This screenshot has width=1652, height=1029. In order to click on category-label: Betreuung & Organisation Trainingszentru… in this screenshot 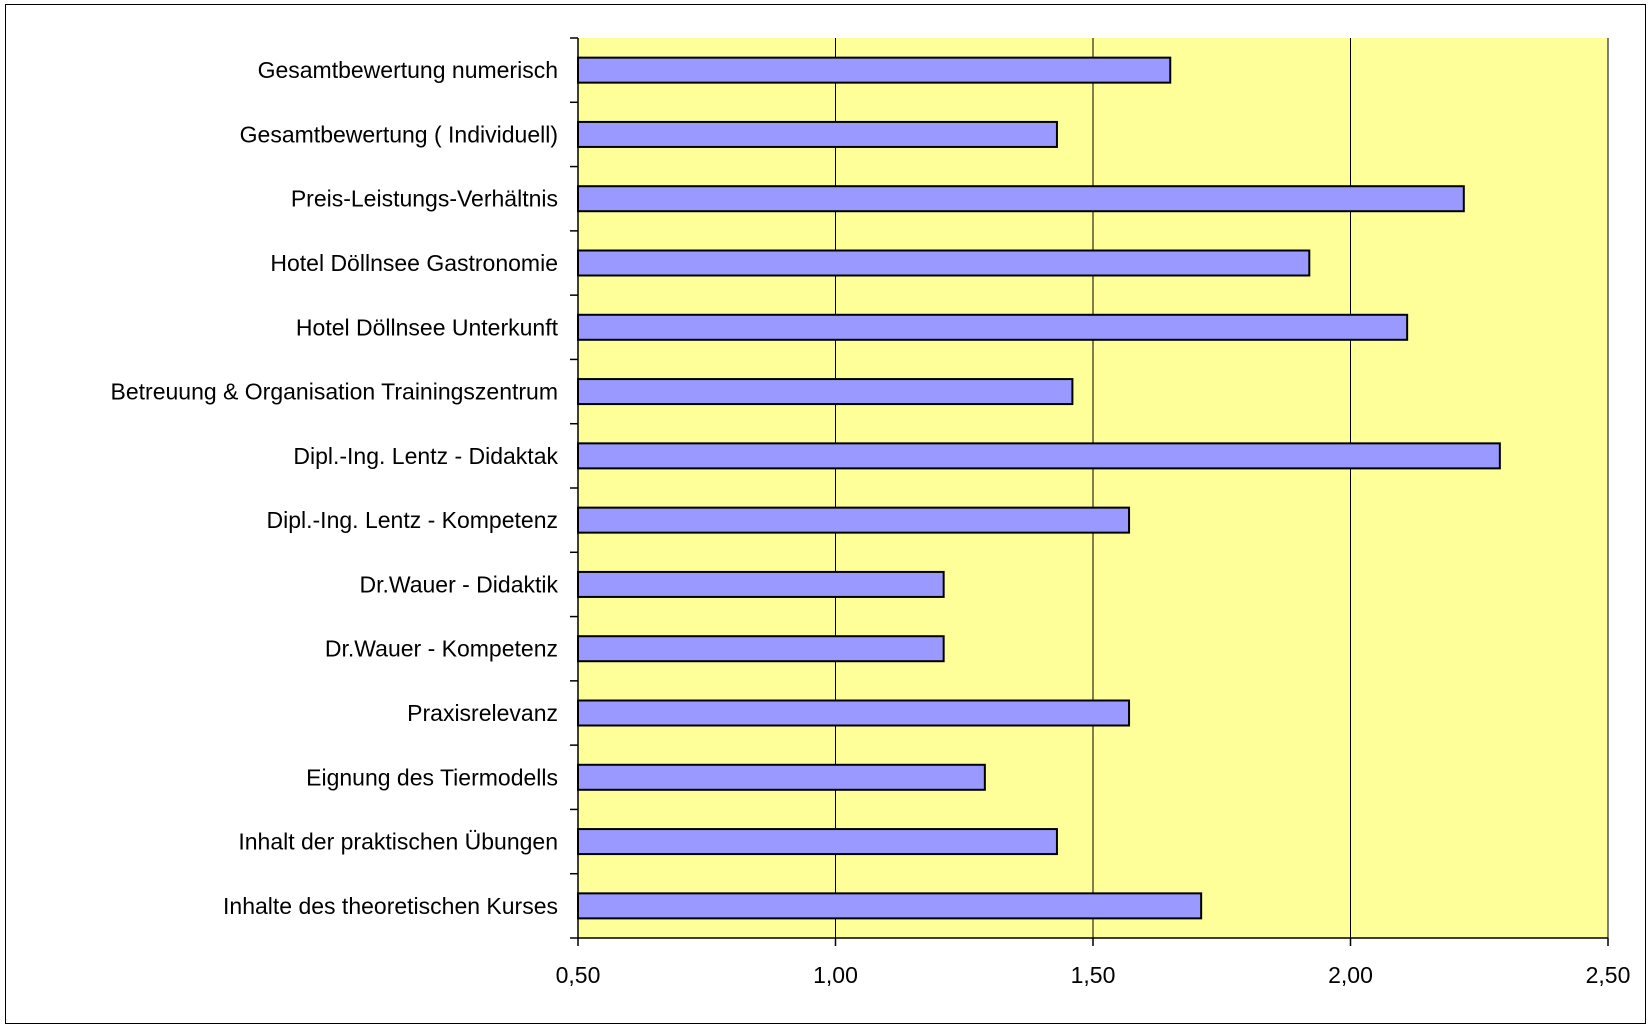, I will do `click(334, 392)`.